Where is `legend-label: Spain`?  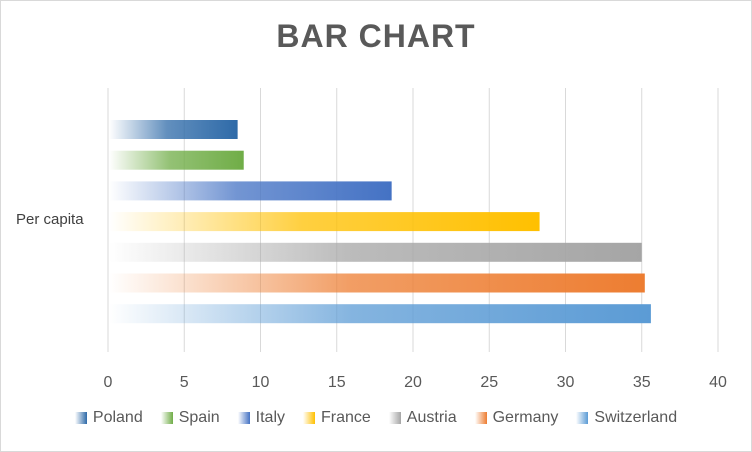 legend-label: Spain is located at coordinates (199, 417).